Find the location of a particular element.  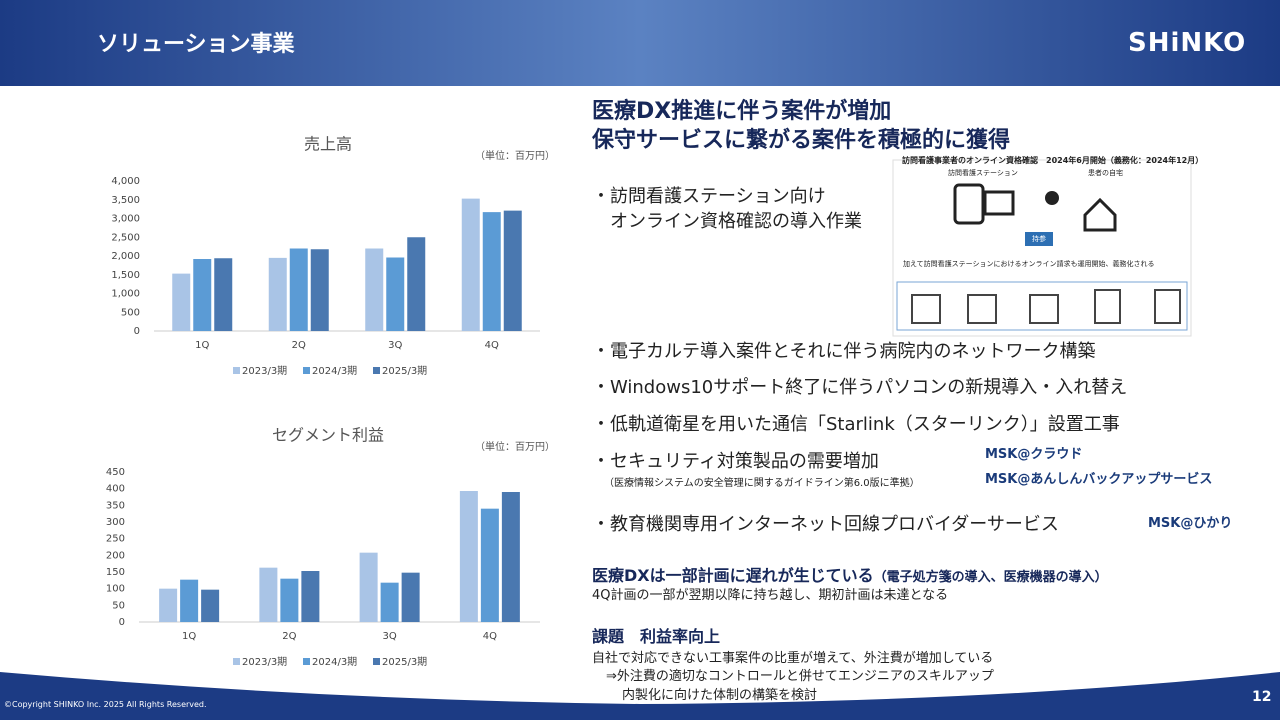

y-tick-label: 350 is located at coordinates (115, 505).